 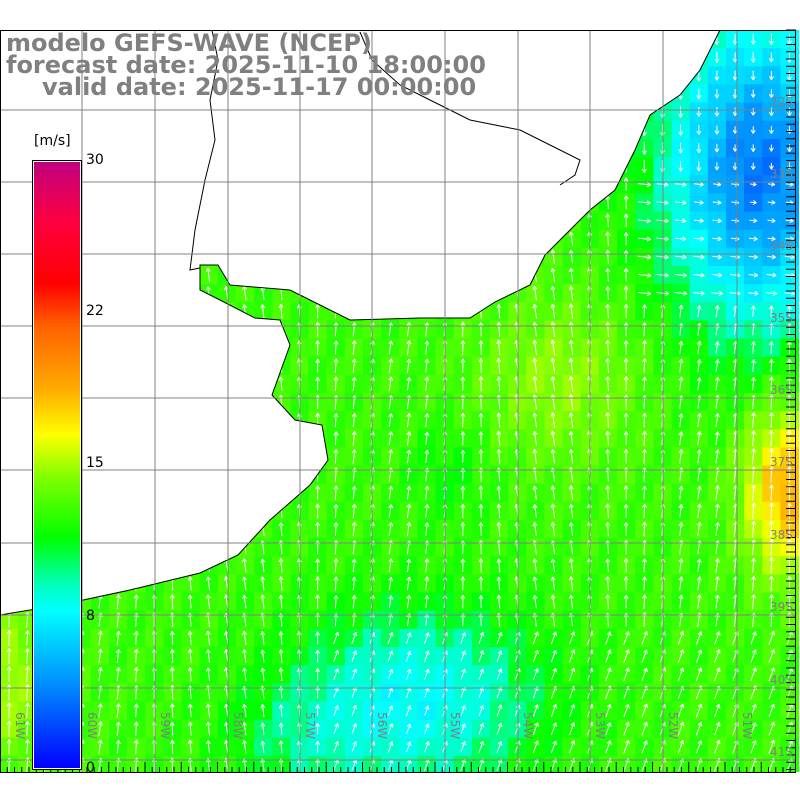 What do you see at coordinates (781, 752) in the screenshot?
I see `latitude-label: 41S` at bounding box center [781, 752].